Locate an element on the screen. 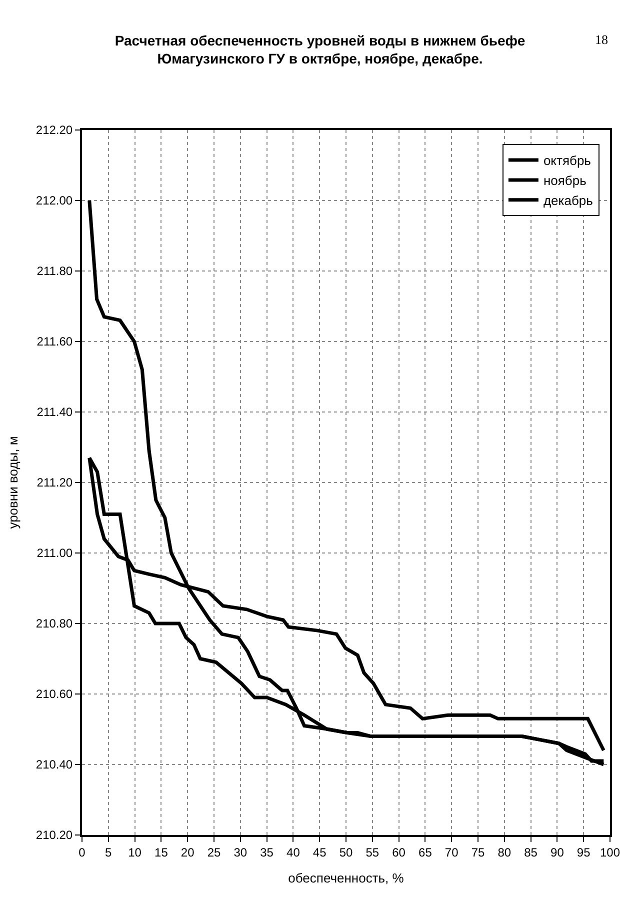  x-tick-label: 15 is located at coordinates (161, 852).